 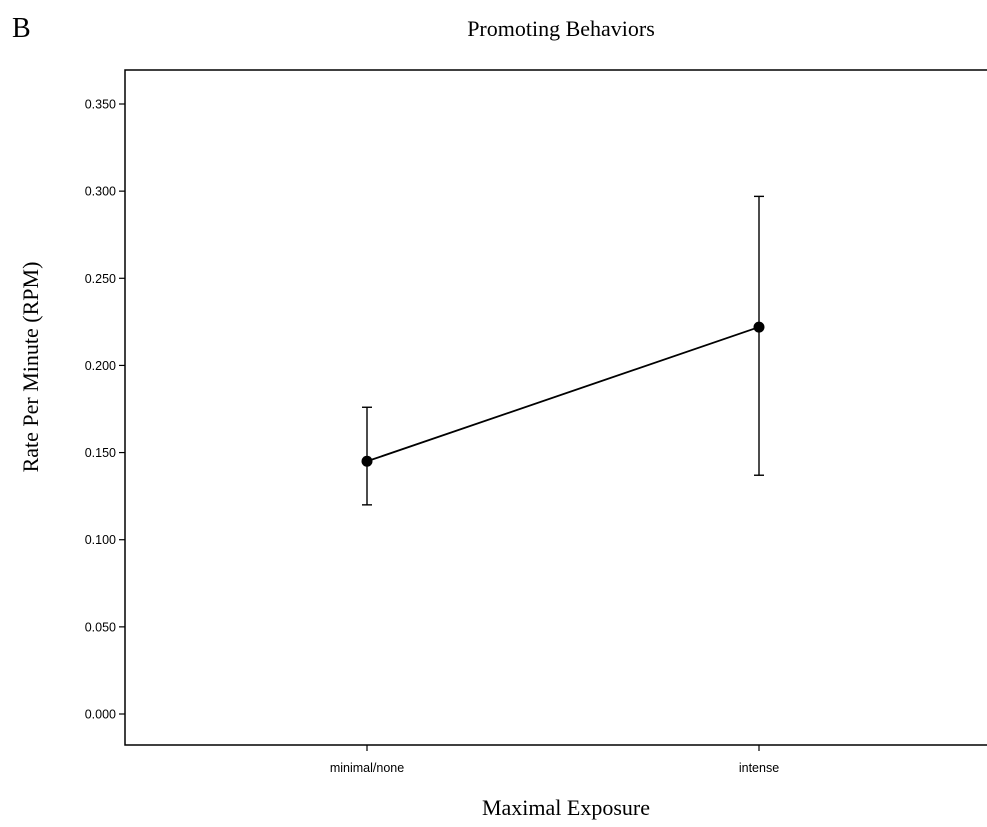 I want to click on x-tick-label: minimal/none, so click(x=367, y=768).